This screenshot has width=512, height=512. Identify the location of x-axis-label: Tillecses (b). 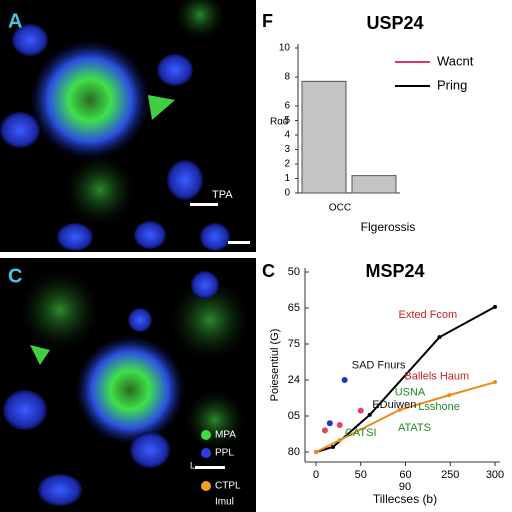
(405, 499).